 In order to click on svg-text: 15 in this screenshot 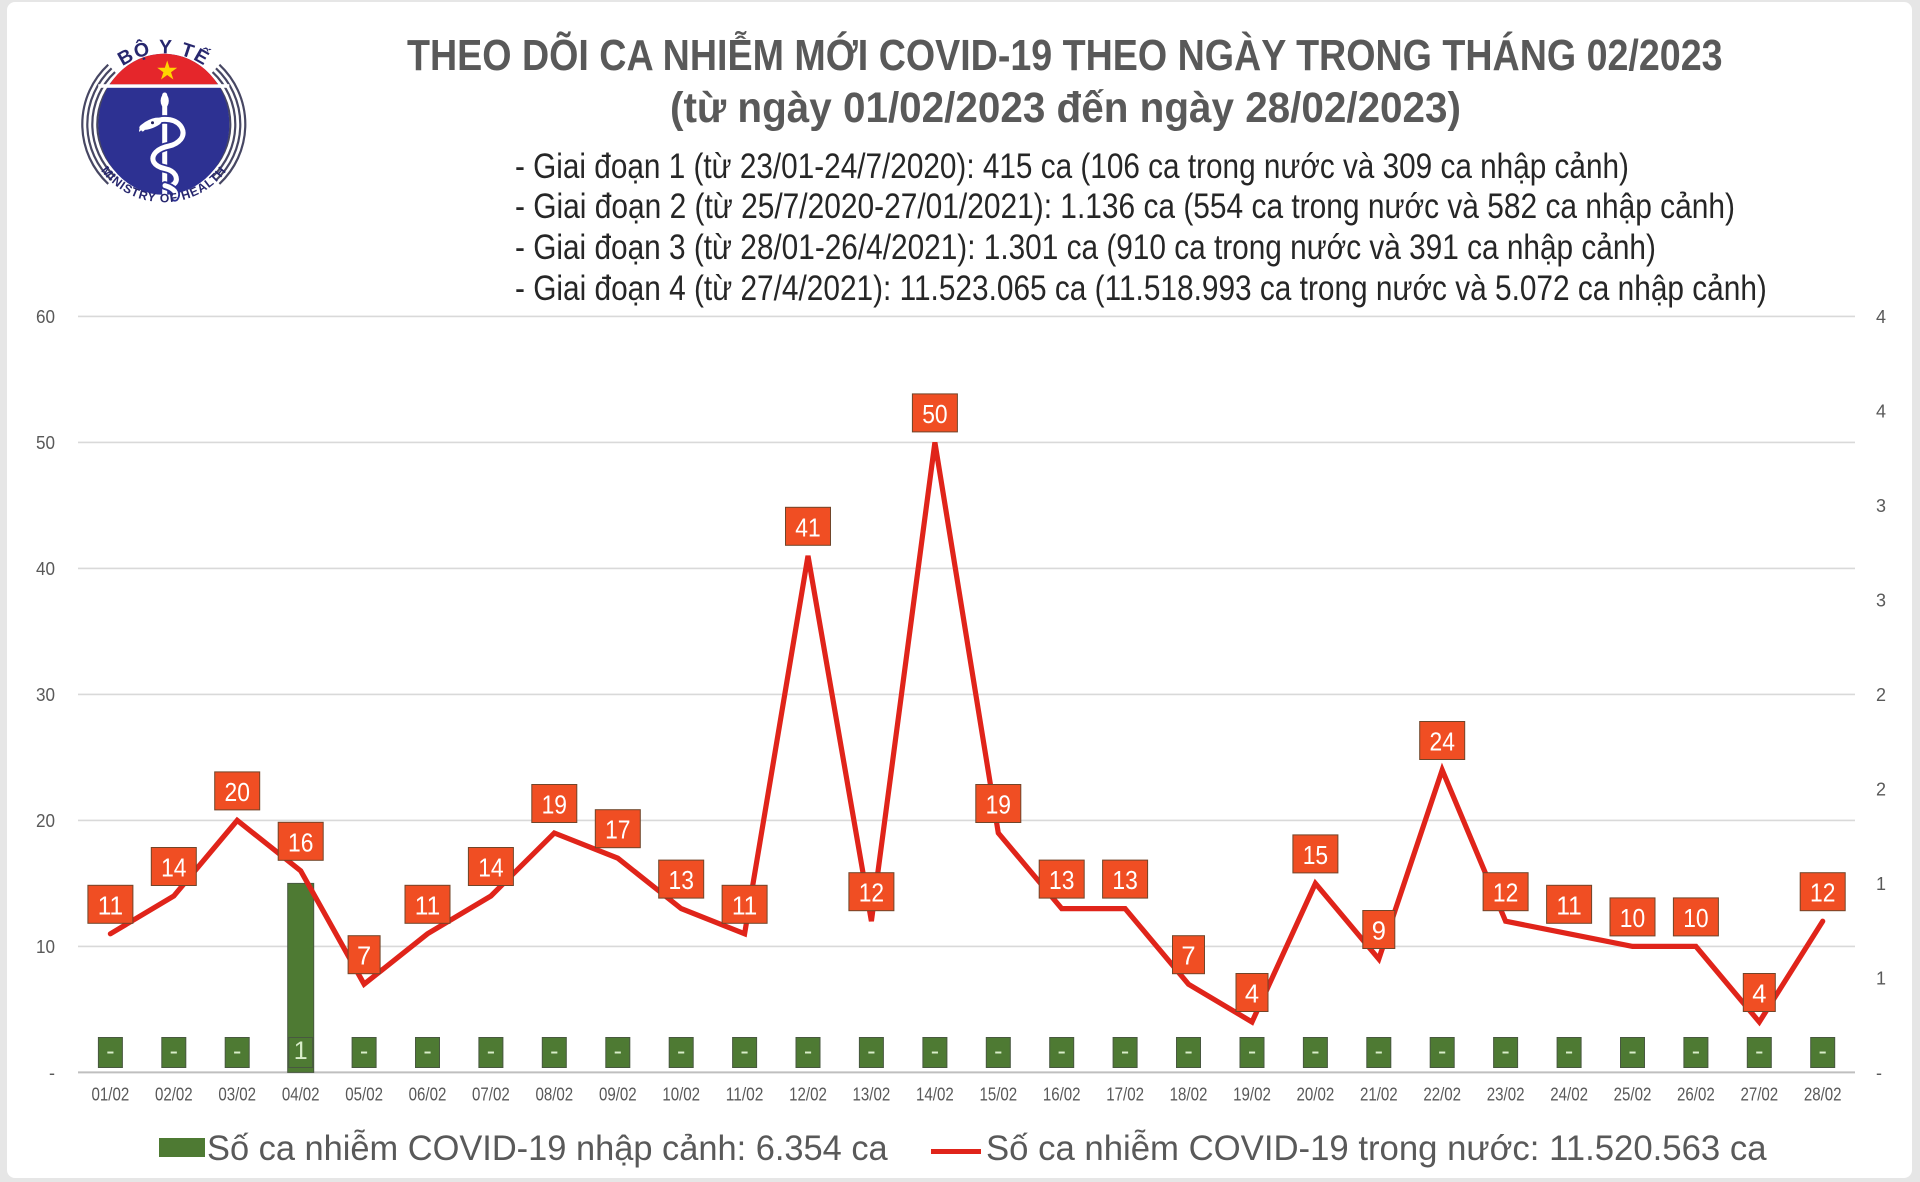, I will do `click(1315, 856)`.